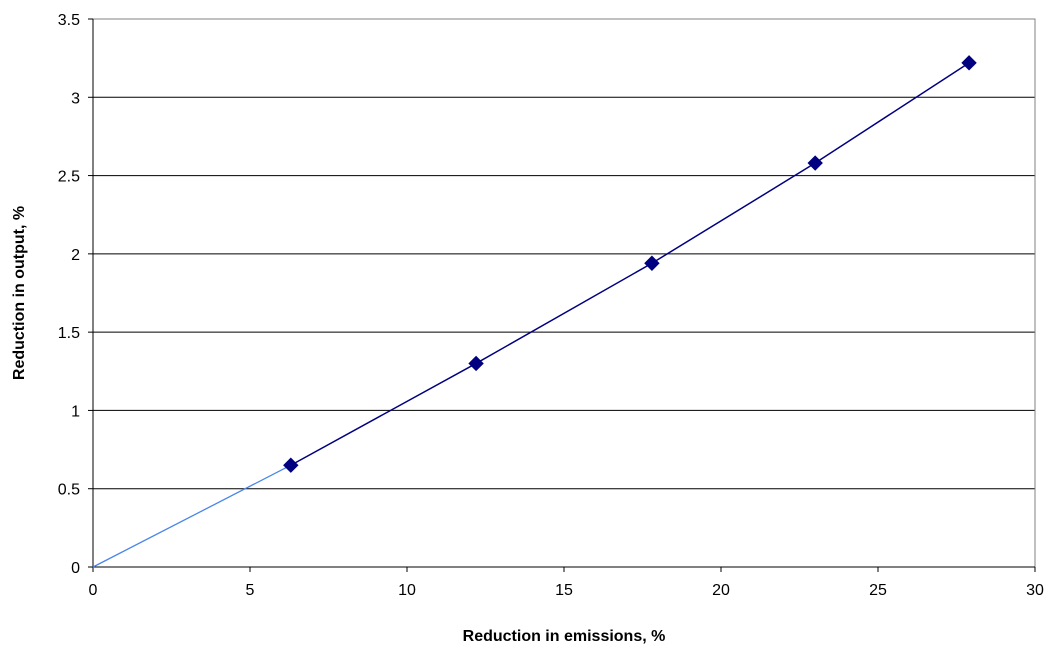 Image resolution: width=1053 pixels, height=654 pixels. I want to click on x-tick-label: 30, so click(1035, 590).